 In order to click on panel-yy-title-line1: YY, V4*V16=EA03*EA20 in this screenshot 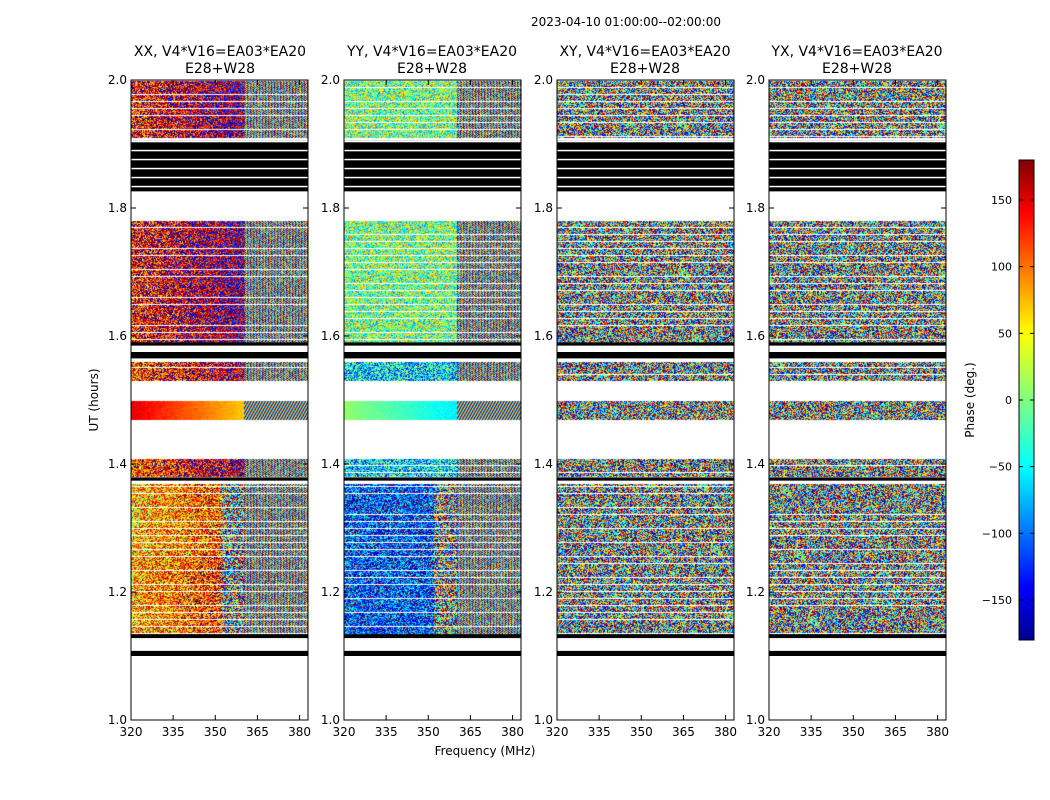, I will do `click(431, 52)`.